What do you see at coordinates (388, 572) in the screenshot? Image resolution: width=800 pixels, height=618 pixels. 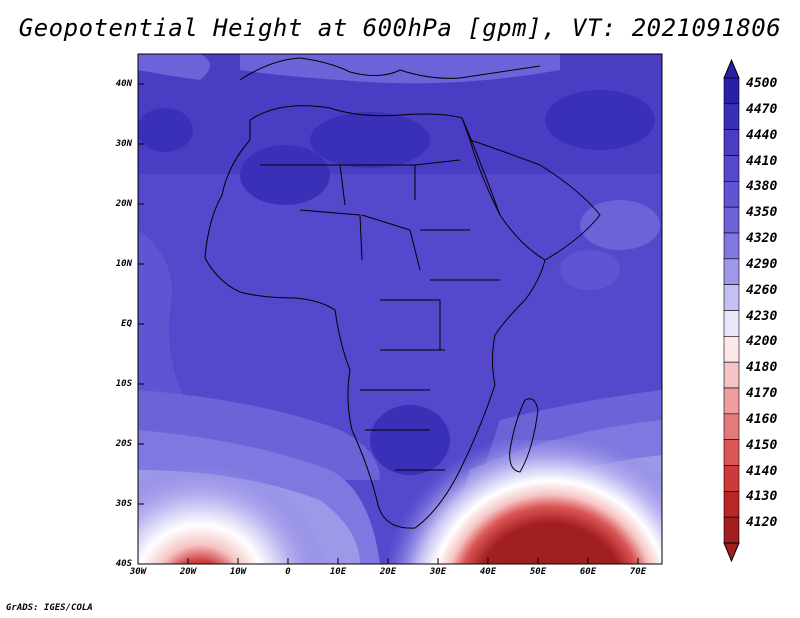 I see `lon-tick-label: 20E` at bounding box center [388, 572].